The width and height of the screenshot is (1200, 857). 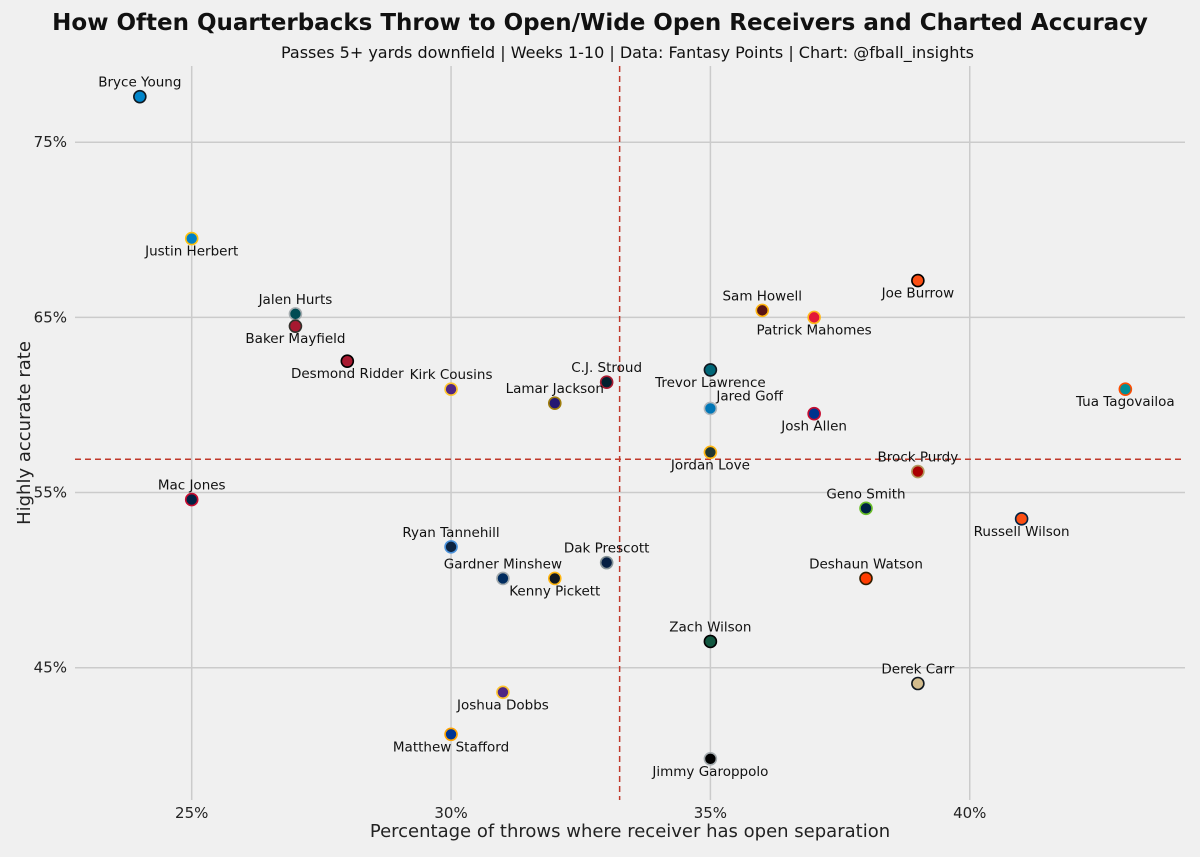 I want to click on point-label: Joe Burrow, so click(x=918, y=294).